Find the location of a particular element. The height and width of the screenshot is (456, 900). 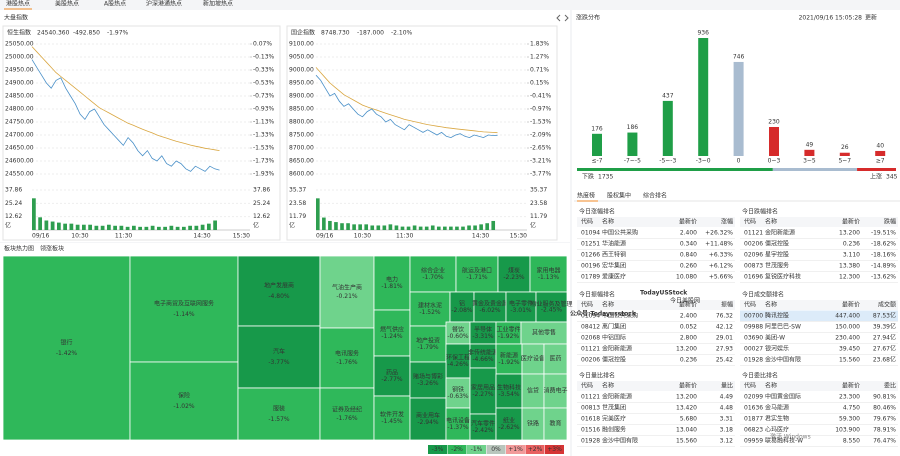

sector-change: -2.08% is located at coordinates (462, 310).